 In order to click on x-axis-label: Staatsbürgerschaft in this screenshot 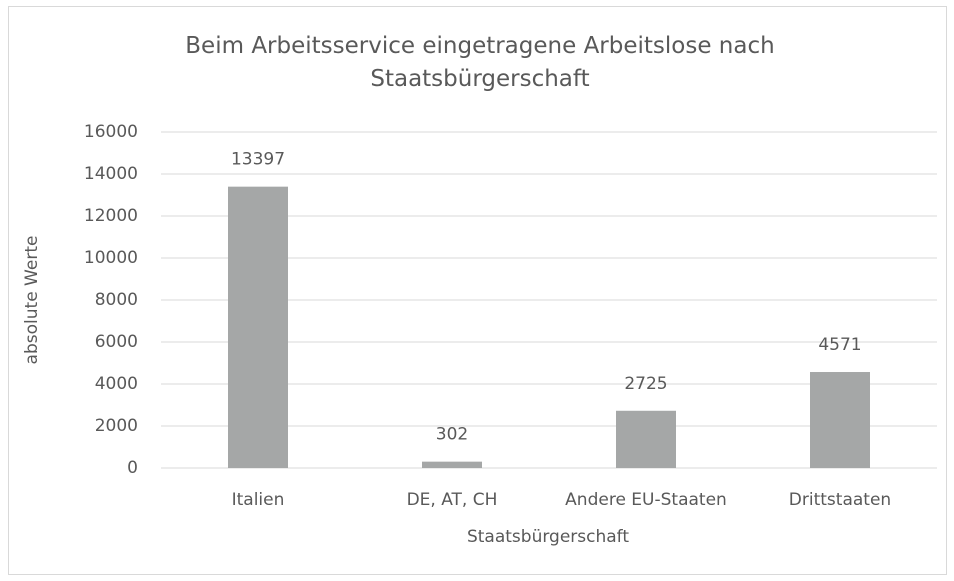, I will do `click(548, 537)`.